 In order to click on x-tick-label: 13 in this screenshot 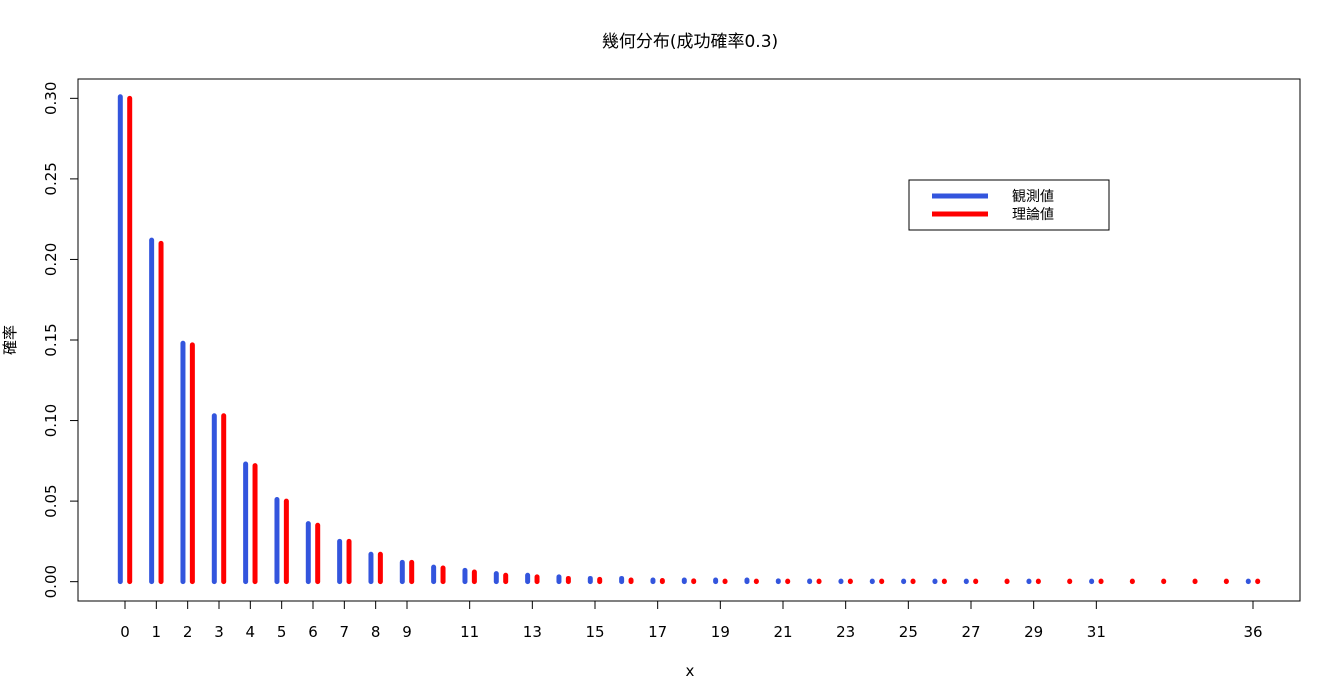, I will do `click(532, 632)`.